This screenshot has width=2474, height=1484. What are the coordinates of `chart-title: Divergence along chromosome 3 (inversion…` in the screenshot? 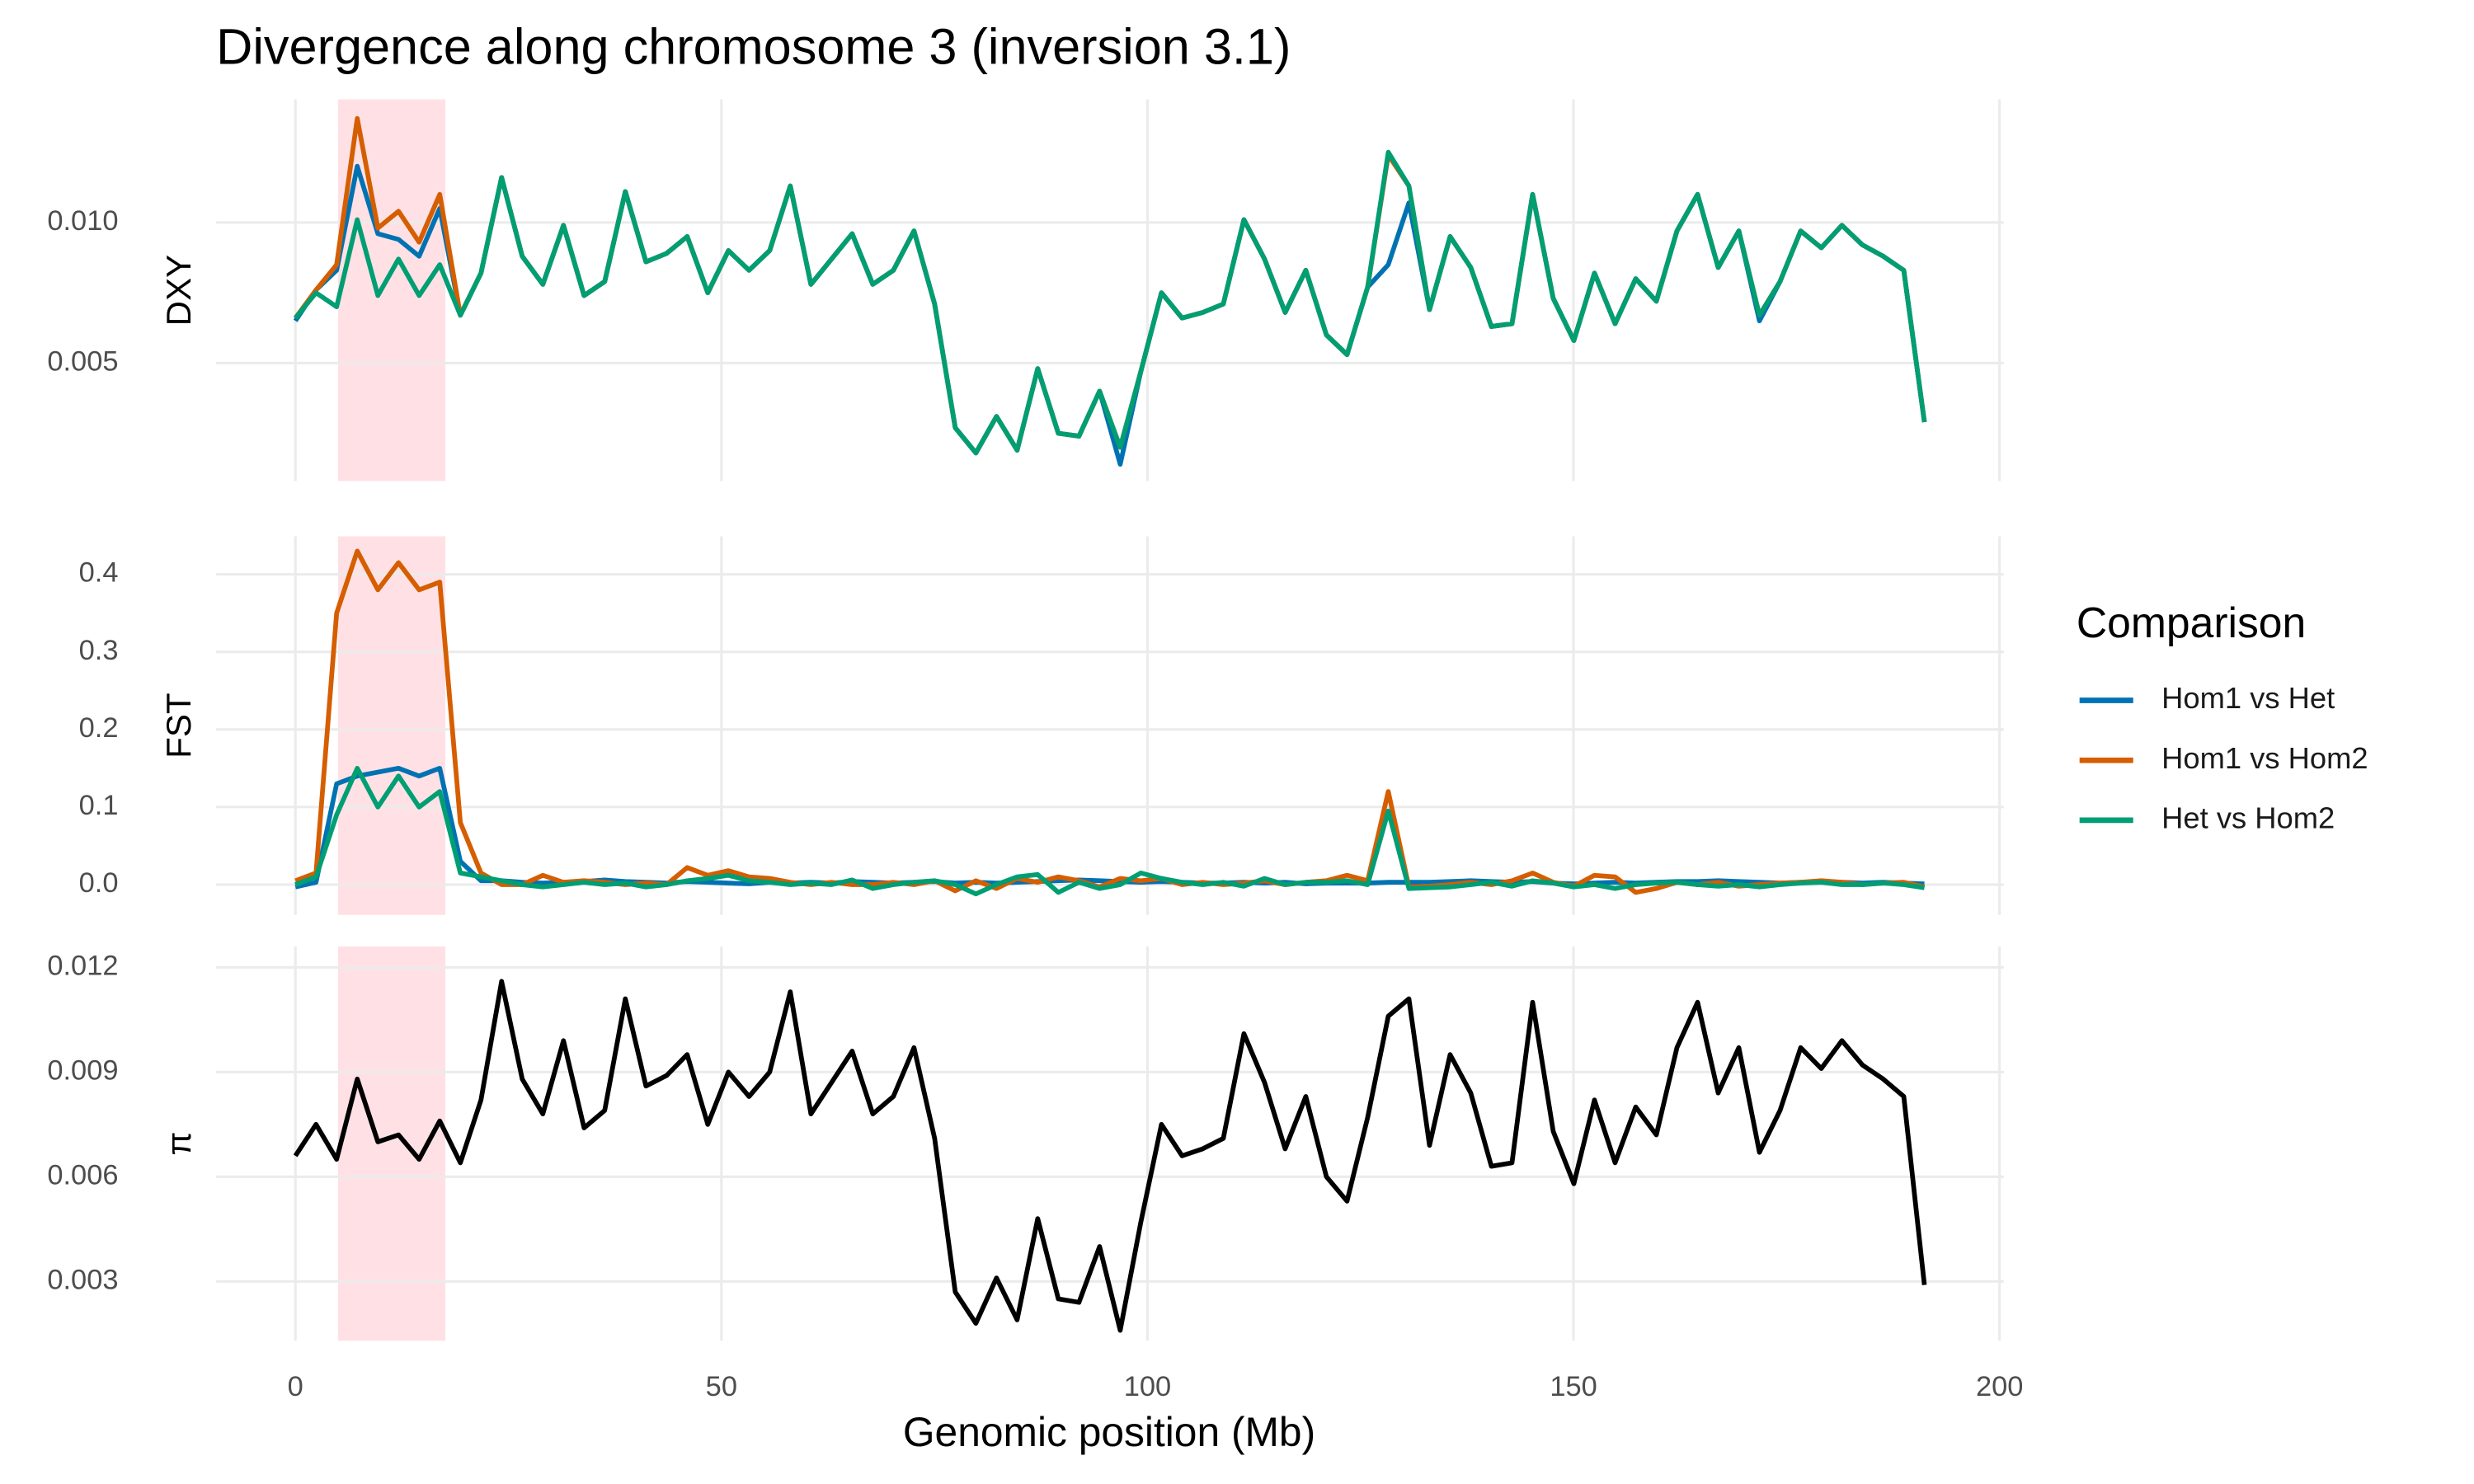 It's located at (753, 46).